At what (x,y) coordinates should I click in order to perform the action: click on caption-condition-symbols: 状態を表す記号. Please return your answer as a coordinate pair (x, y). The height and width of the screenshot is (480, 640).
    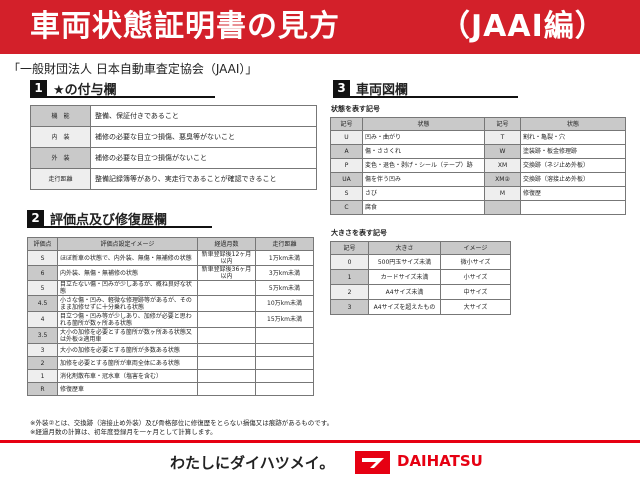
    Looking at the image, I should click on (355, 109).